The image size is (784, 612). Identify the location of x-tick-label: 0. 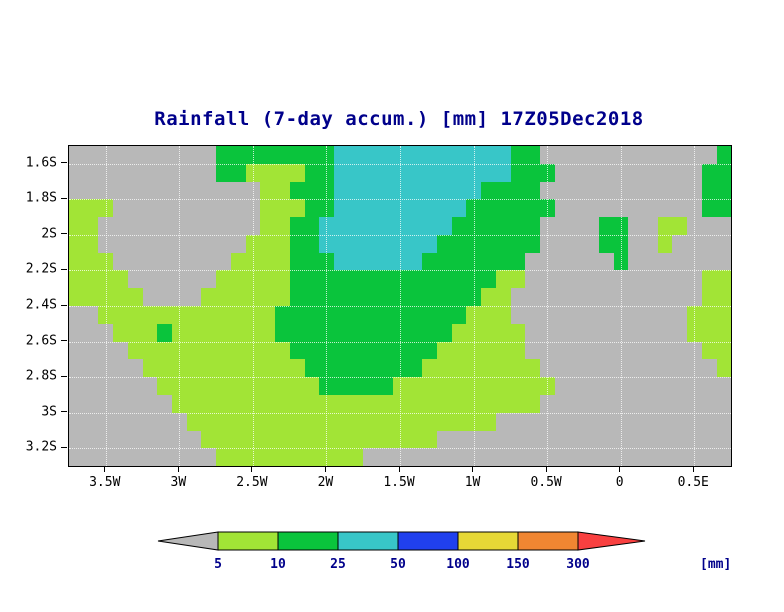
(619, 482).